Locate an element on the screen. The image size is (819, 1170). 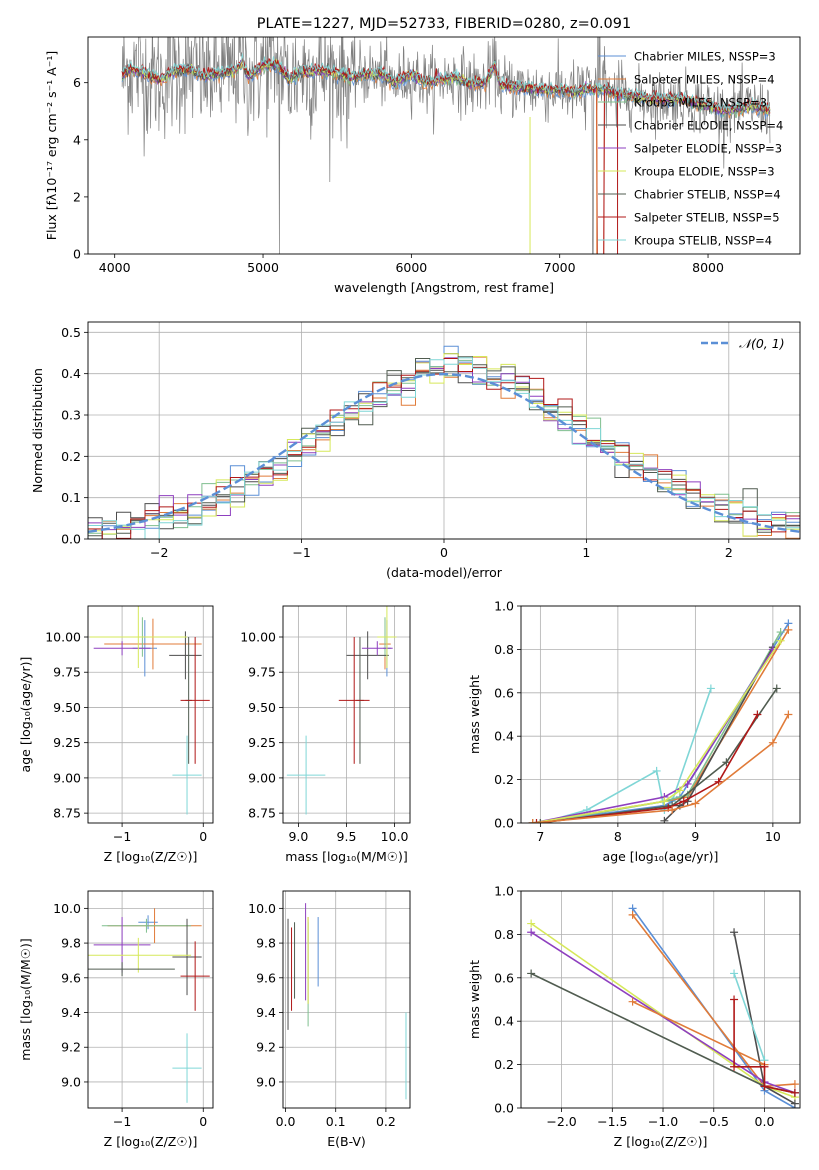
errorbar-point-kroupa-stelib is located at coordinates (187, 775).